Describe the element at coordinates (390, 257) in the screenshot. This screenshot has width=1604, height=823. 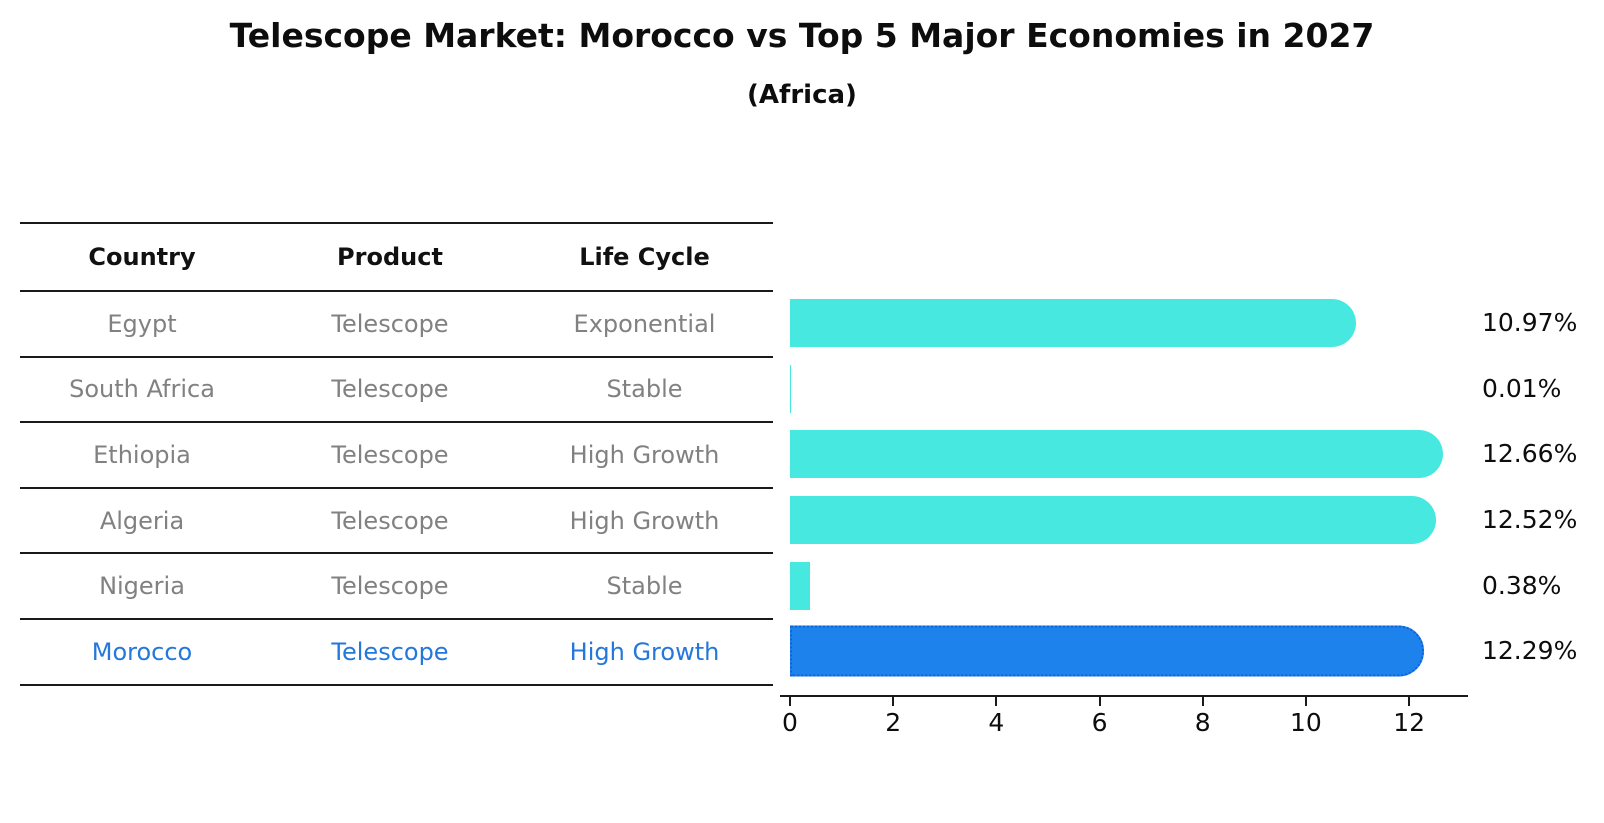
I see `column-header-product: Product` at that location.